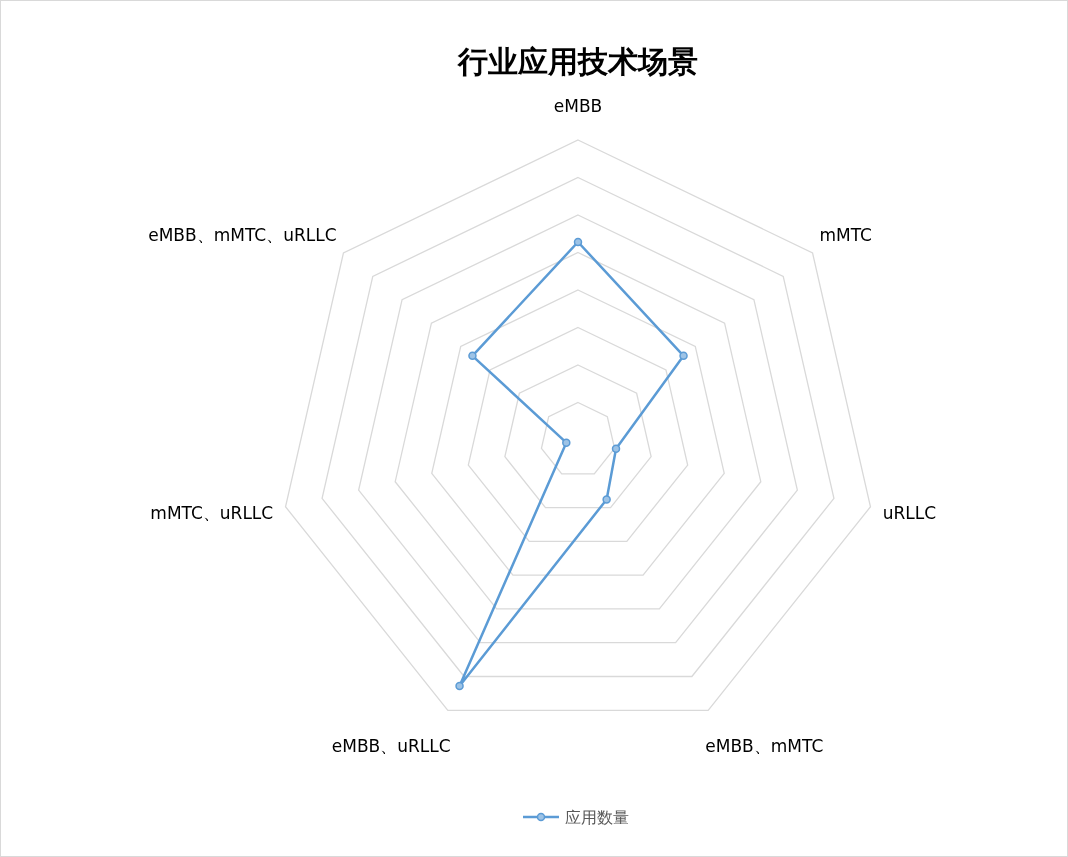 Image resolution: width=1068 pixels, height=857 pixels. Describe the element at coordinates (242, 235) in the screenshot. I see `spoke-label: eMBB、mMTC、uRLLC` at that location.